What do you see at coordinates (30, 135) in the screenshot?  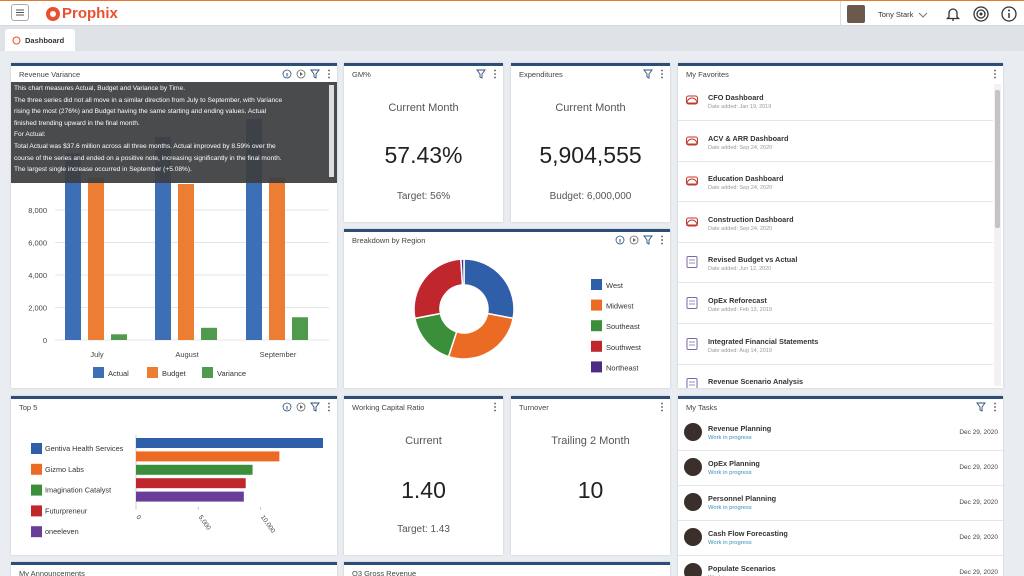 I see `tooltip-line: For Actual:` at bounding box center [30, 135].